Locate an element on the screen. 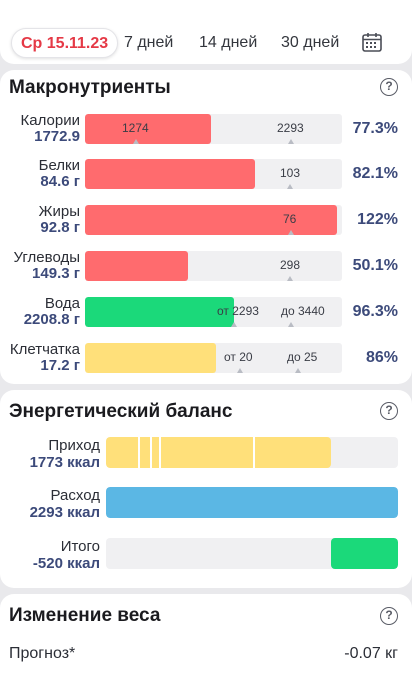 The image size is (412, 680). tab-30-days: 30 дней is located at coordinates (310, 42).